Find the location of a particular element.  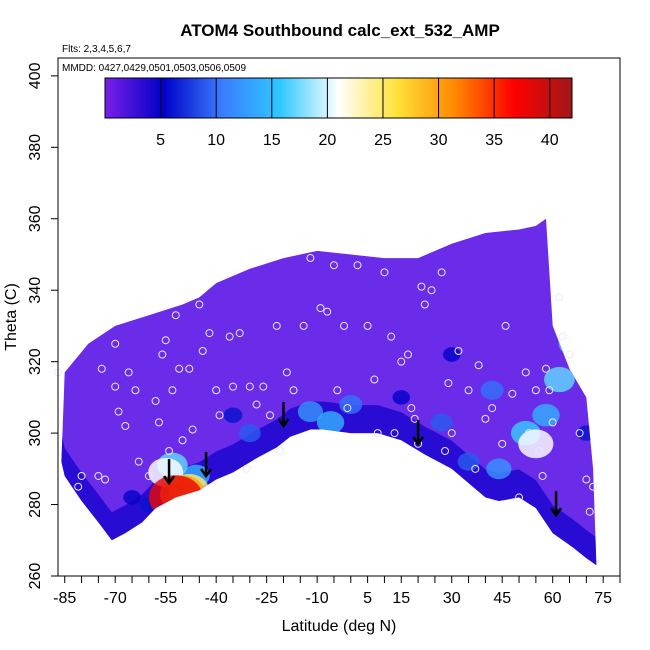

x-tick-label: -55 is located at coordinates (165, 598).